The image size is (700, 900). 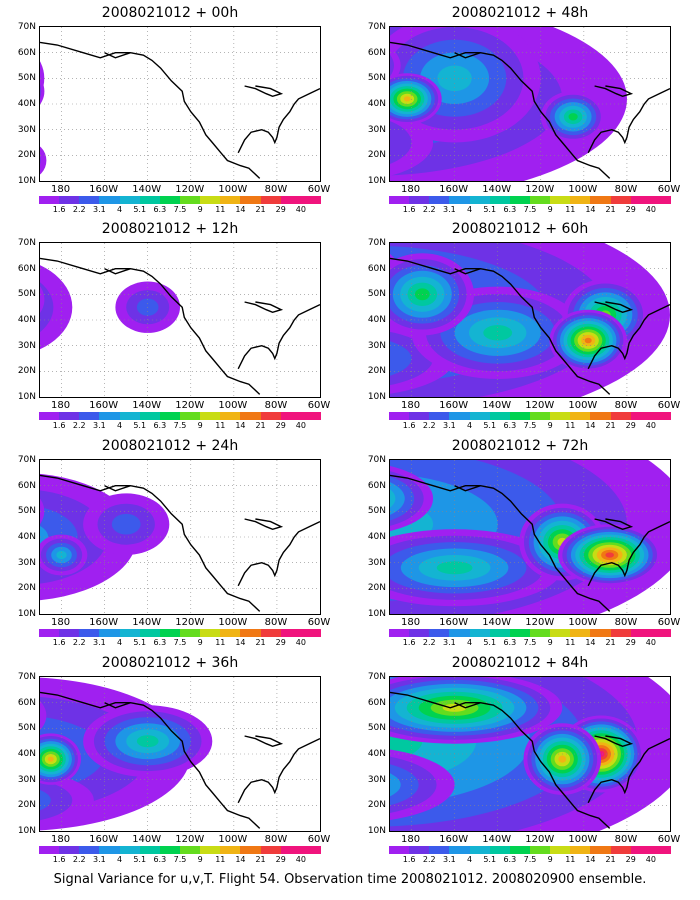 I want to click on panel-title: 2008021012 + 00h, so click(x=170, y=13).